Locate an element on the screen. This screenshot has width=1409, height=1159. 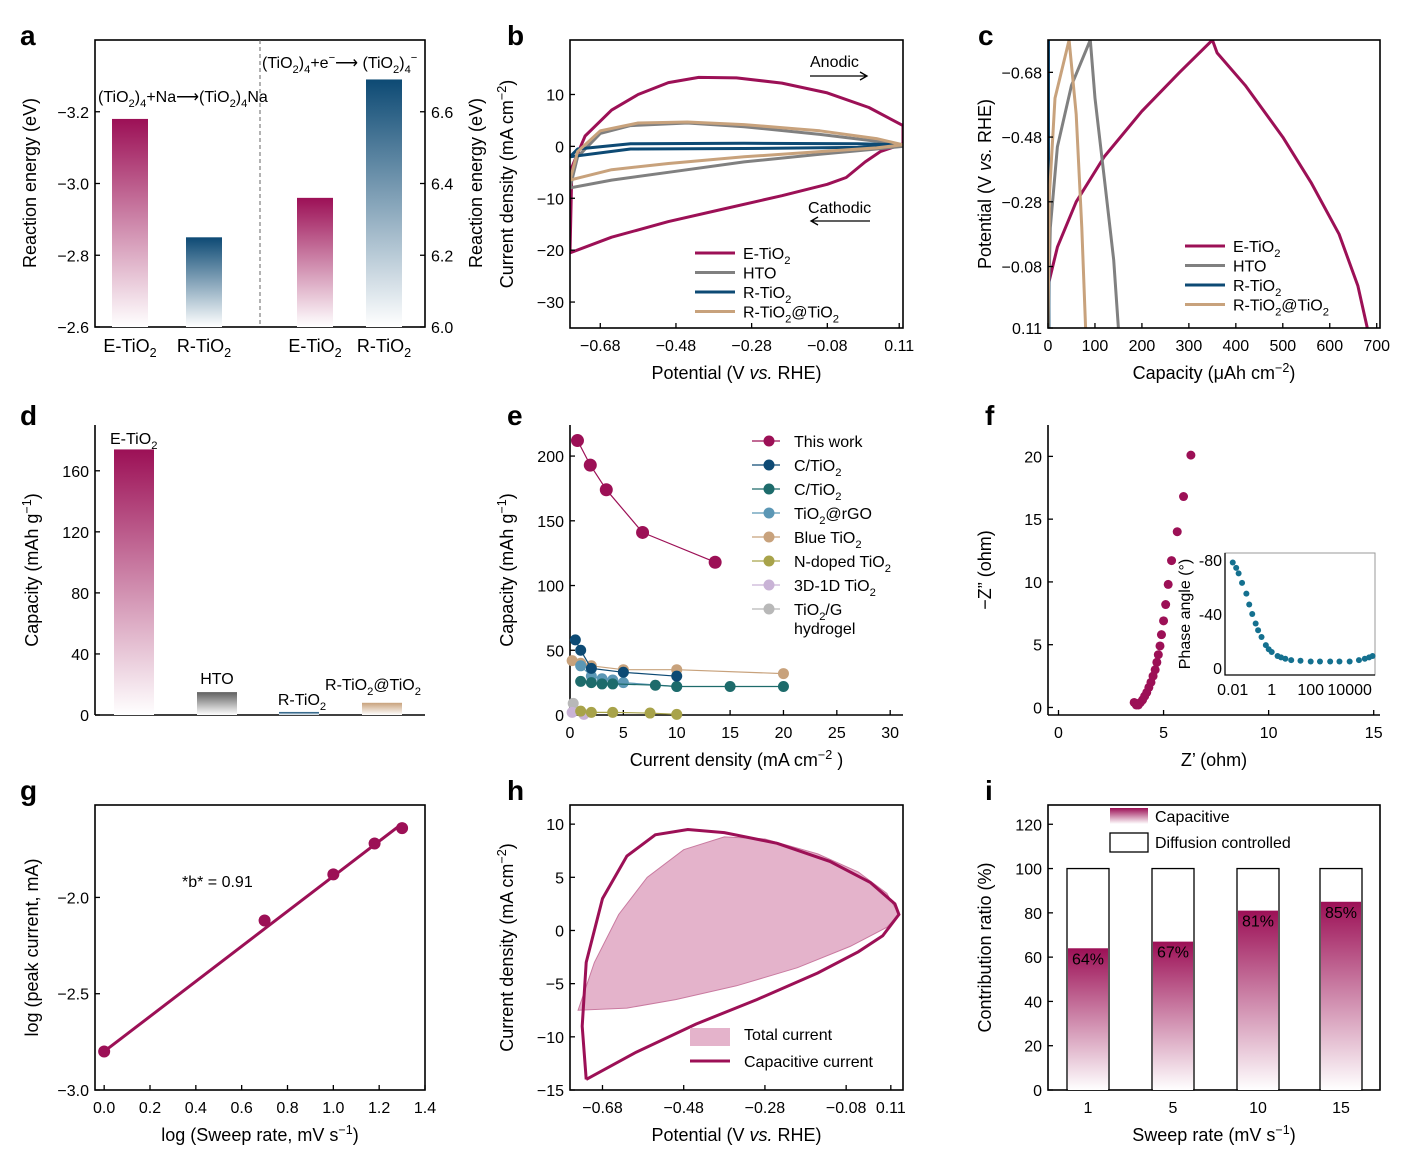
inset-y-tick-label: -80 is located at coordinates (1210, 561).